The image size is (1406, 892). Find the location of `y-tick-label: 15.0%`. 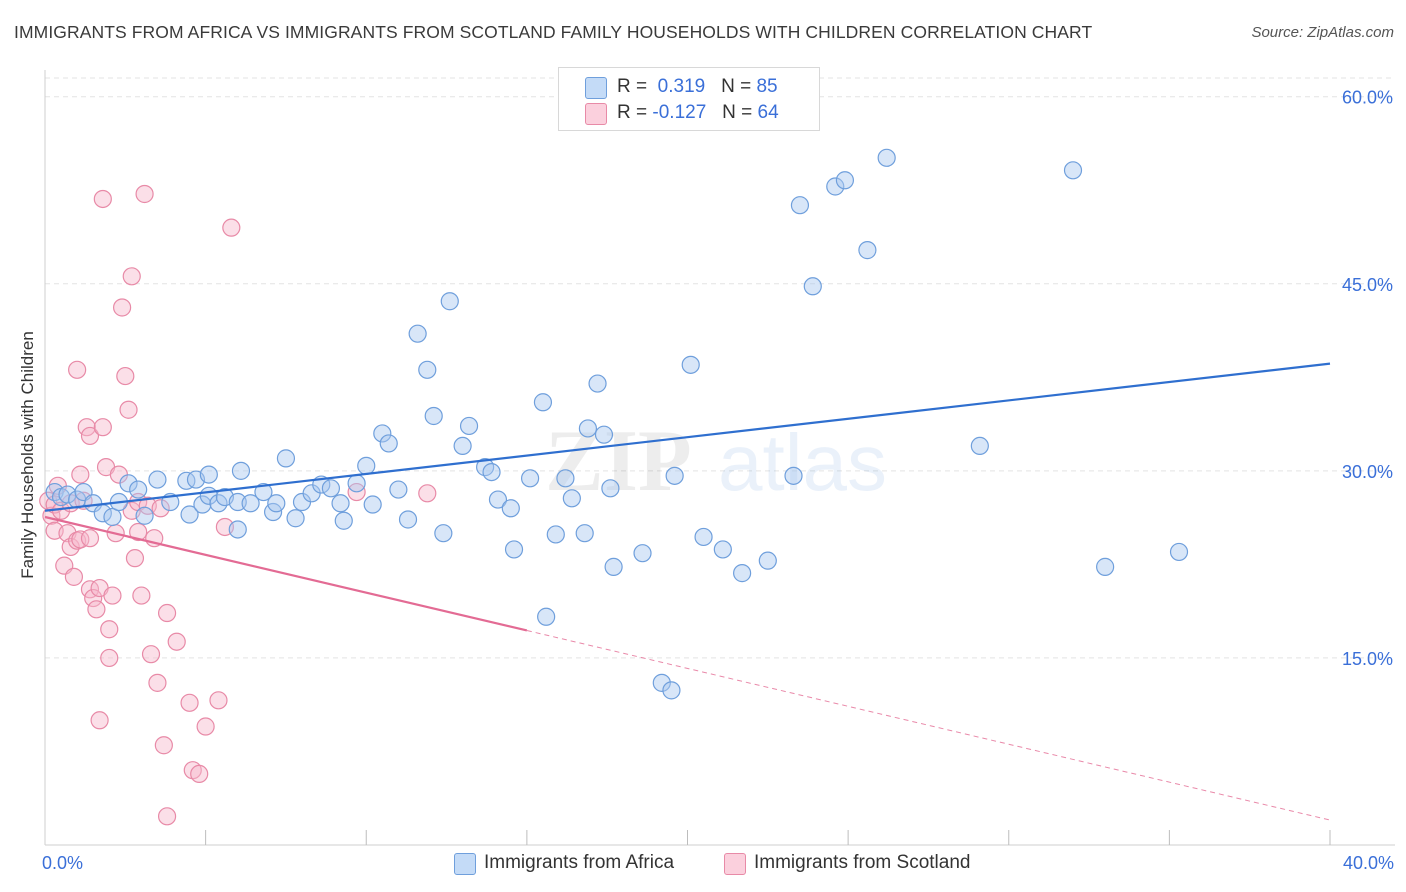

y-tick-label: 15.0% is located at coordinates (1367, 659).